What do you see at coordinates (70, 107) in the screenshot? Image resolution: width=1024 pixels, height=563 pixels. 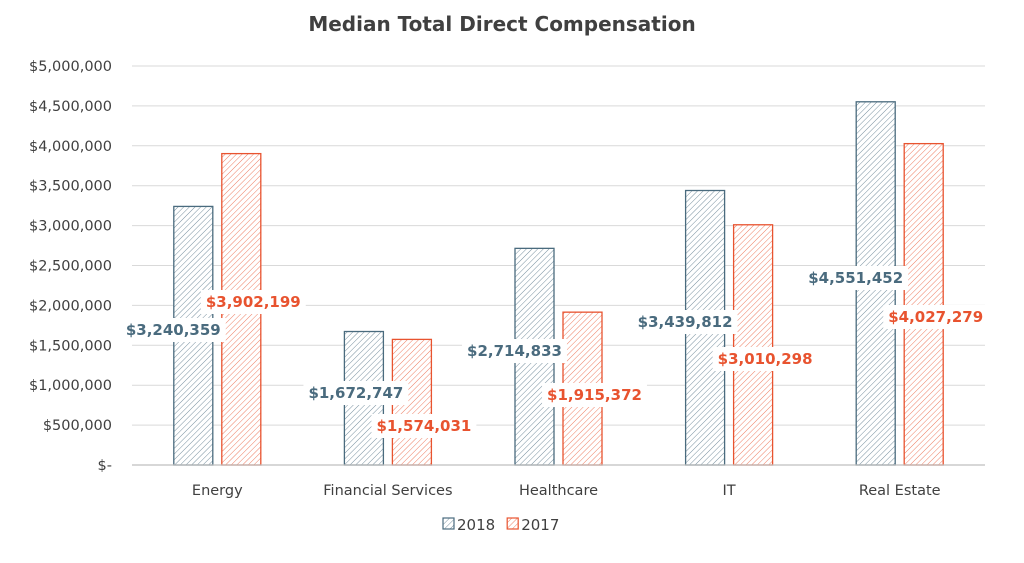 I see `y-tick-label: $4,500,000` at bounding box center [70, 107].